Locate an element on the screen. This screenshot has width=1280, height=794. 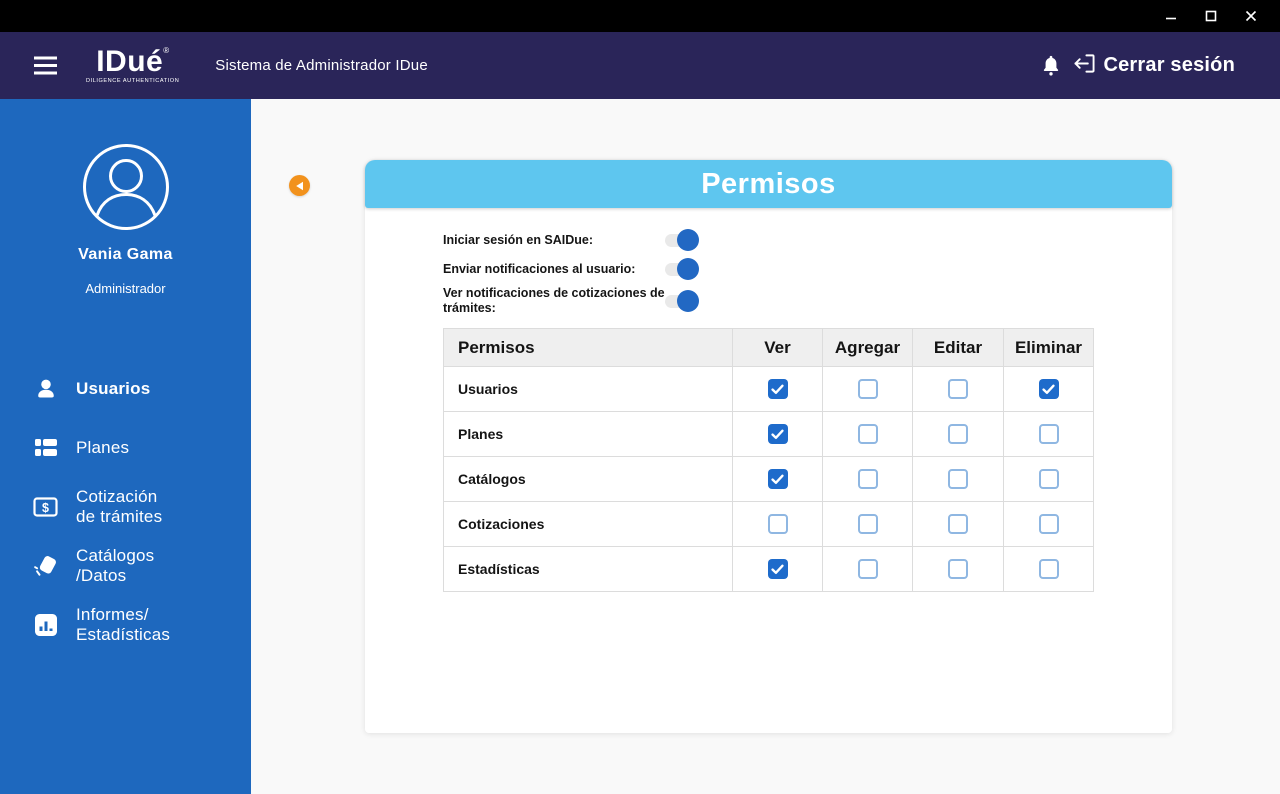
toggle-iniciar-sesion-en-saidue is located at coordinates (682, 240).